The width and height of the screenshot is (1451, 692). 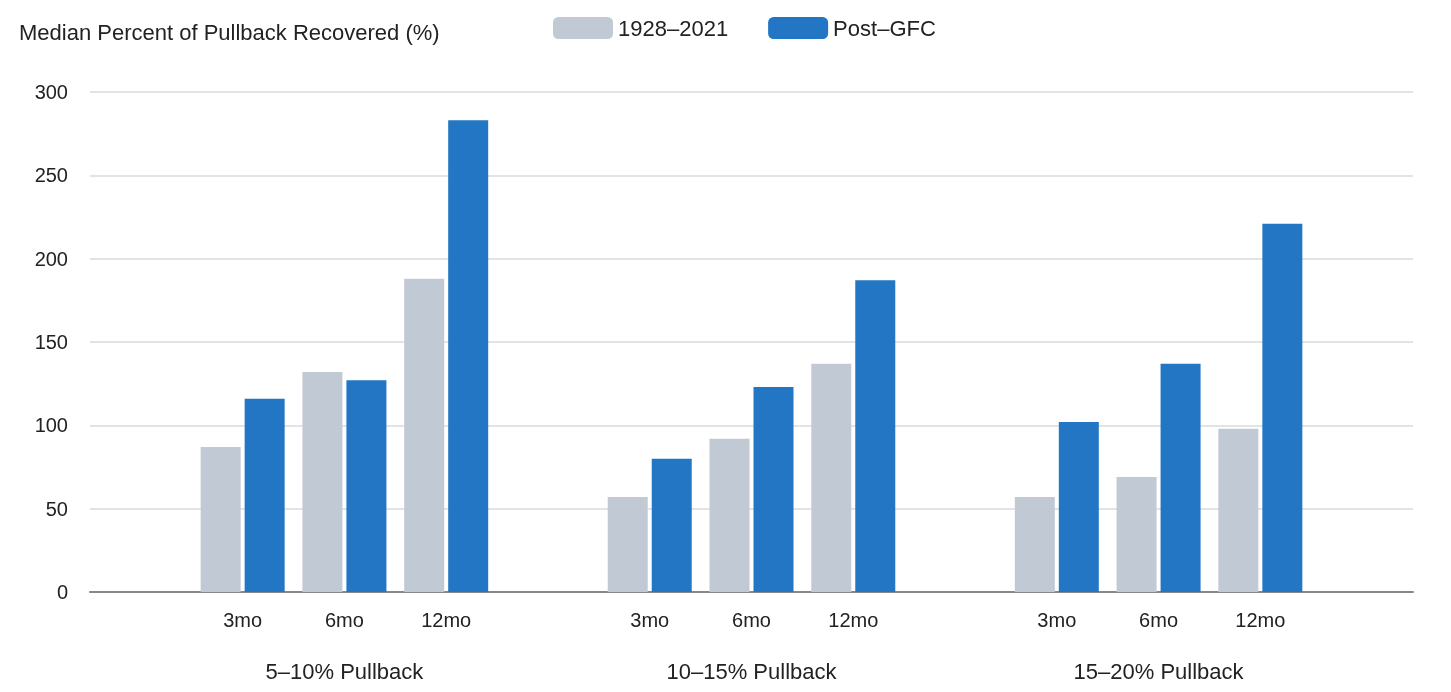 What do you see at coordinates (51, 342) in the screenshot?
I see `y-tick-label: 150` at bounding box center [51, 342].